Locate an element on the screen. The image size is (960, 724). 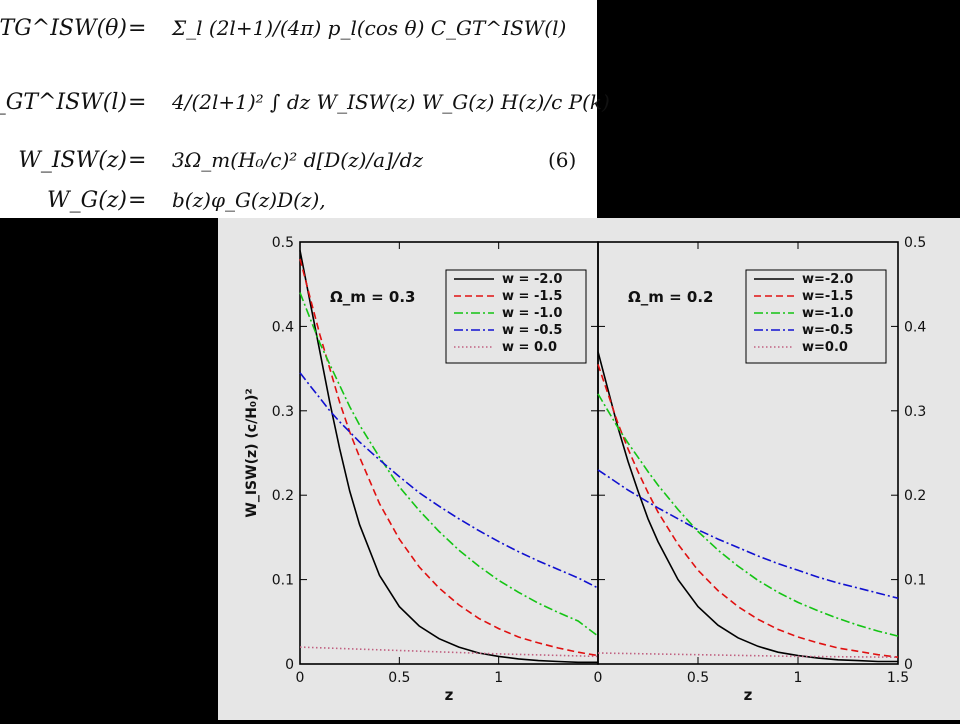
legend-label: w = -1.5 is located at coordinates (532, 296).